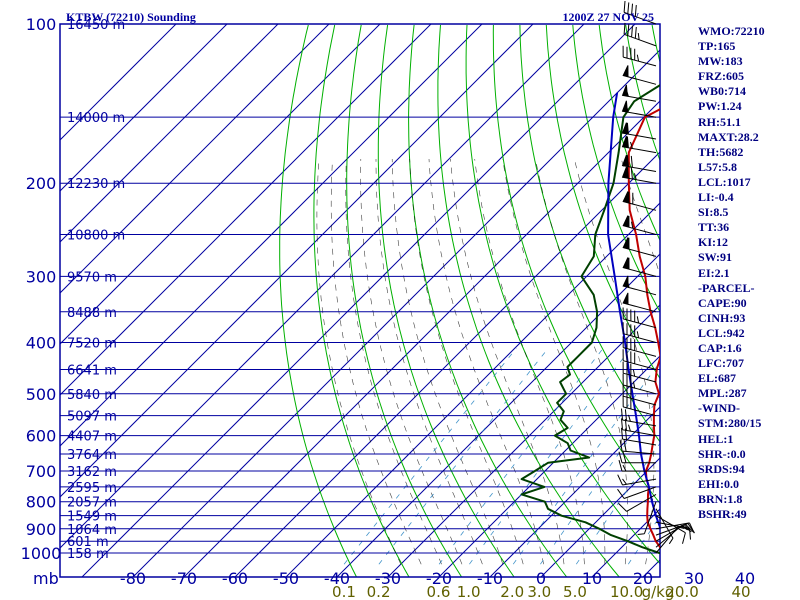  What do you see at coordinates (344, 591) in the screenshot?
I see `mixing-ratio-label: 0.1` at bounding box center [344, 591].